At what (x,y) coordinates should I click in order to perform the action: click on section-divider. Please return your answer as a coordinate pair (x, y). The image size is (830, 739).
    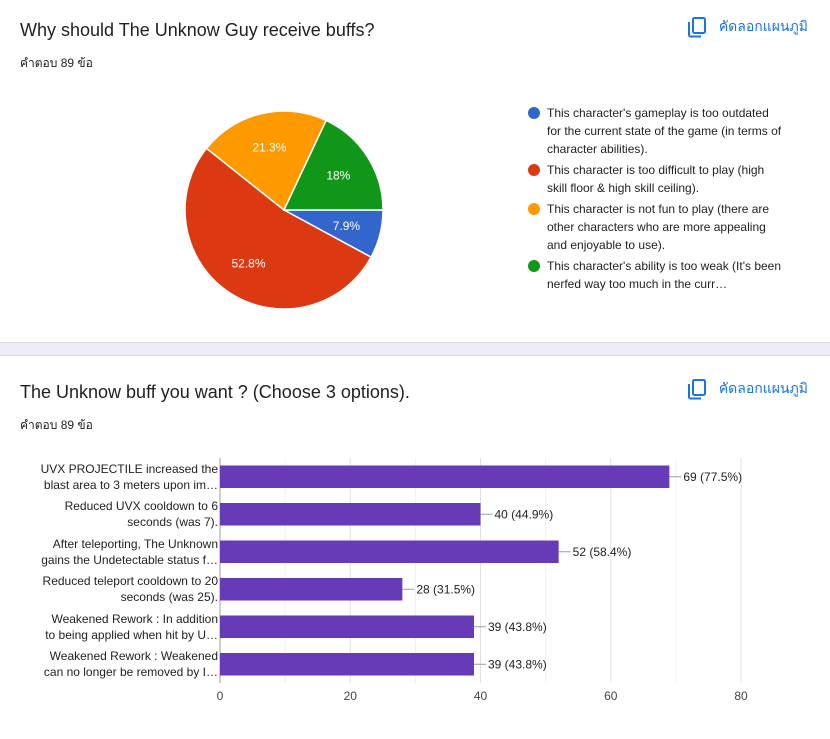
    Looking at the image, I should click on (415, 349).